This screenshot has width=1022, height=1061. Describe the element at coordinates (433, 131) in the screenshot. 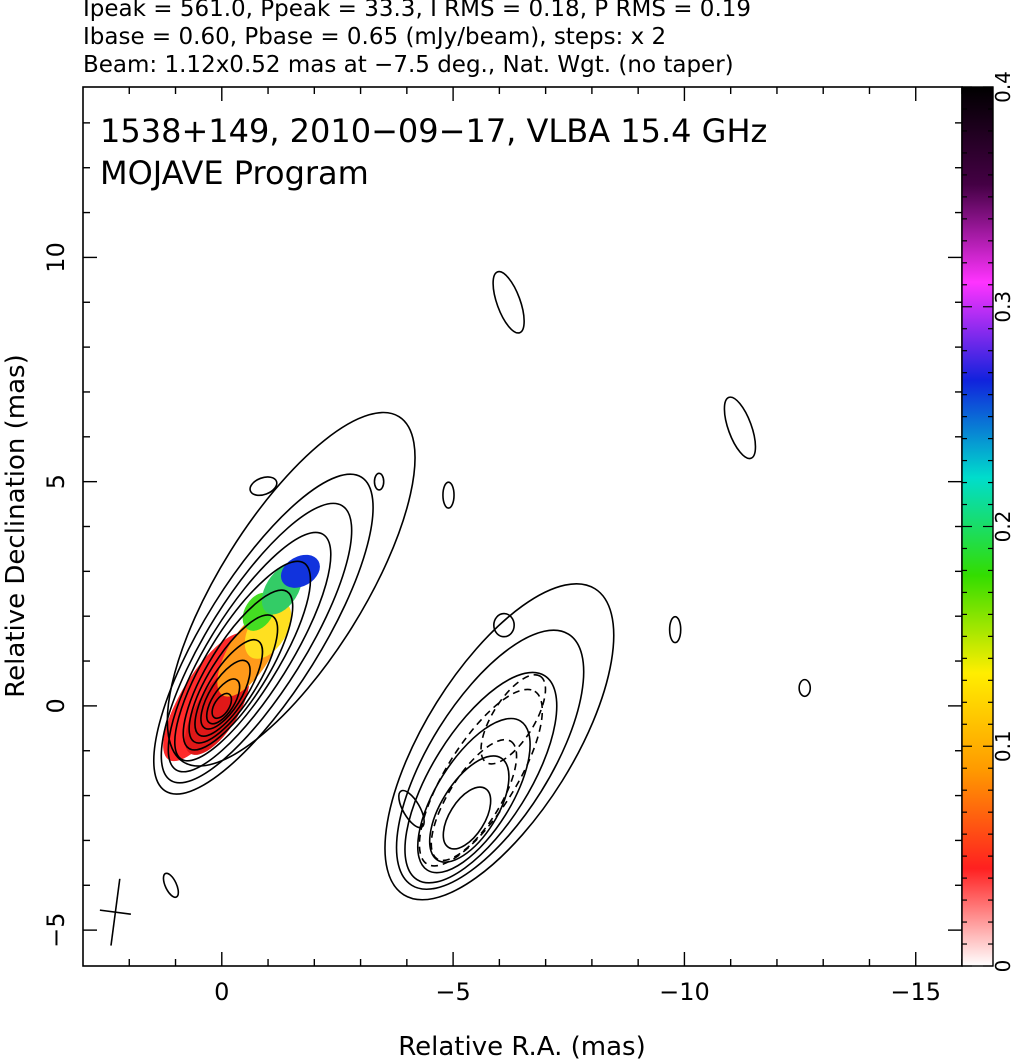

I see `source-annotation: 1538+149, 2010−09−17, VLBA 15.4 GHz` at that location.